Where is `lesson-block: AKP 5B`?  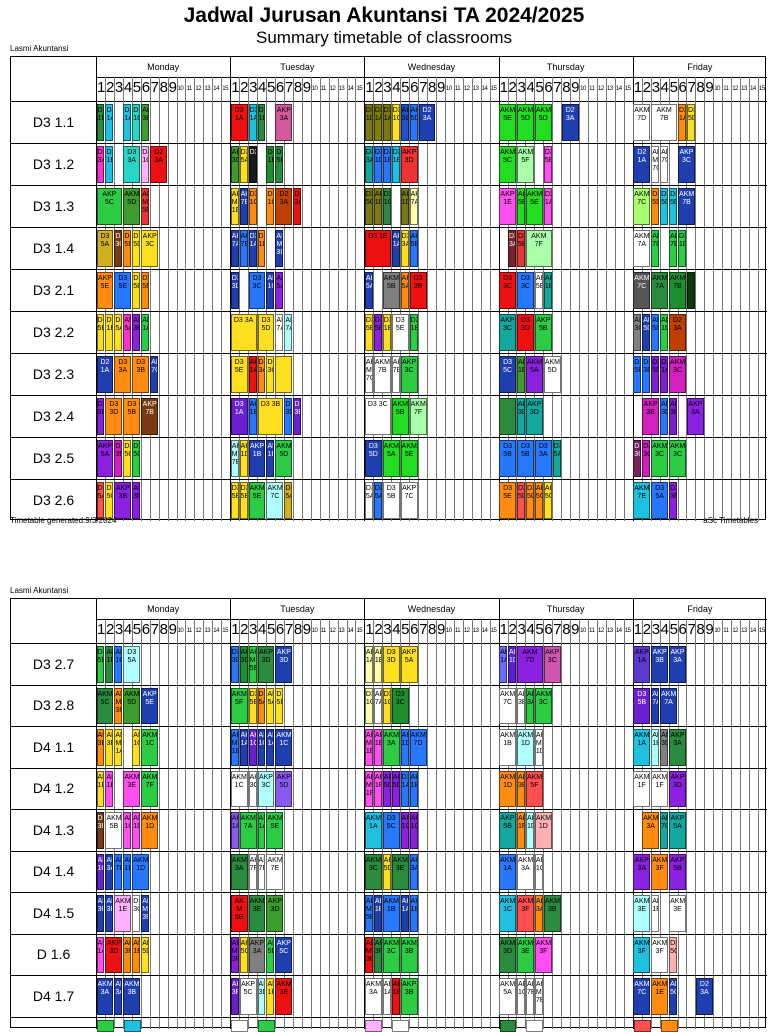
lesson-block: AKP 5B is located at coordinates (543, 332).